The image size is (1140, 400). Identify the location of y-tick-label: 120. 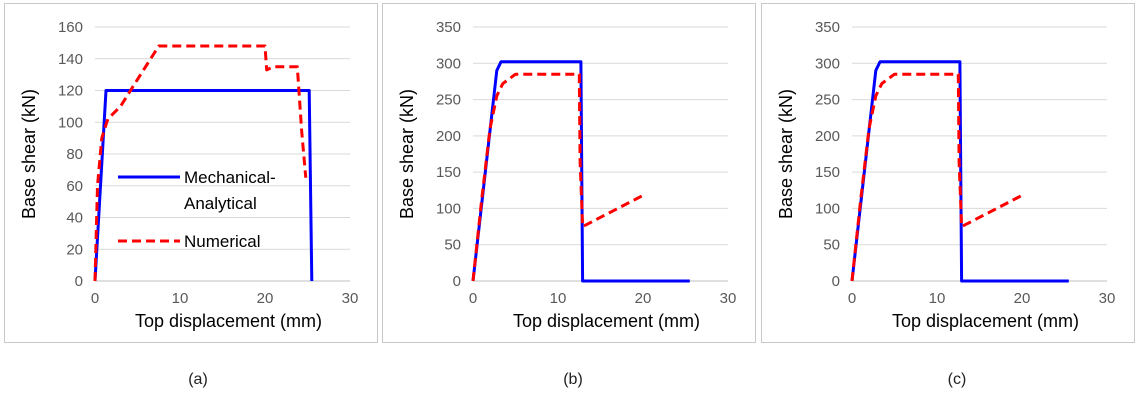
(70, 91).